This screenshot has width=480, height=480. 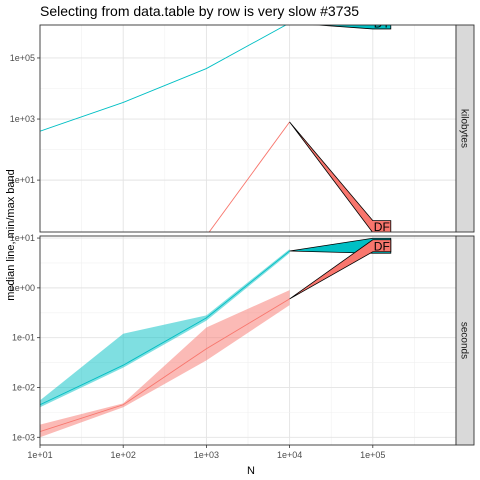 What do you see at coordinates (22, 58) in the screenshot?
I see `tick-label-y: 1e+05` at bounding box center [22, 58].